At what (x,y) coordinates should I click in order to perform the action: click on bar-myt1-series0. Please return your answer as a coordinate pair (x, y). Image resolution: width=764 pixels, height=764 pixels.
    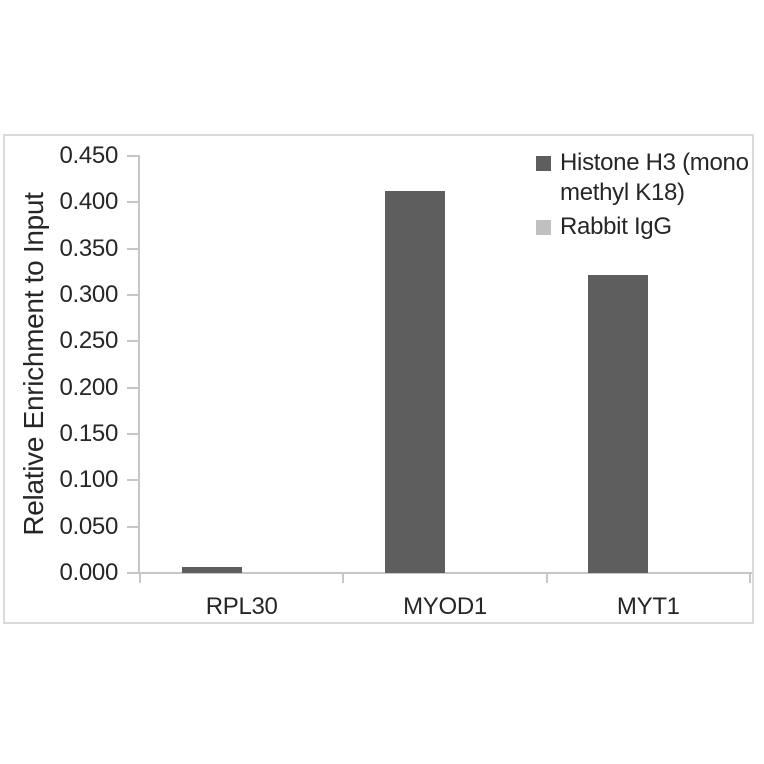
    Looking at the image, I should click on (618, 424).